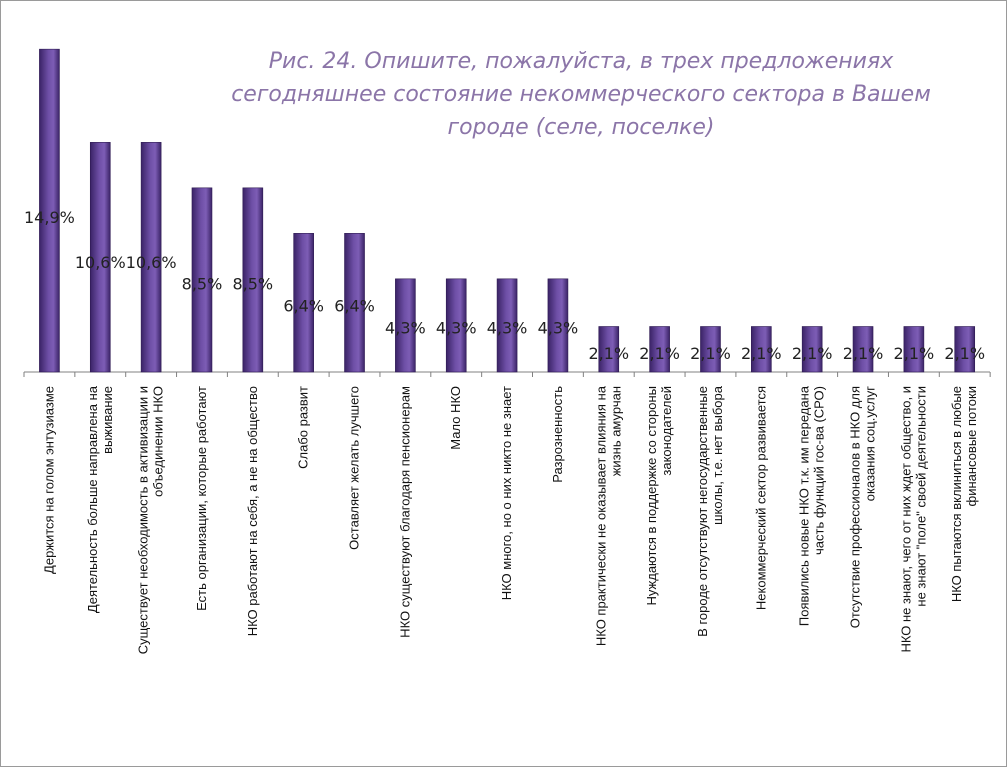 Image resolution: width=1007 pixels, height=767 pixels. I want to click on category-label: Мало НКО, so click(455, 418).